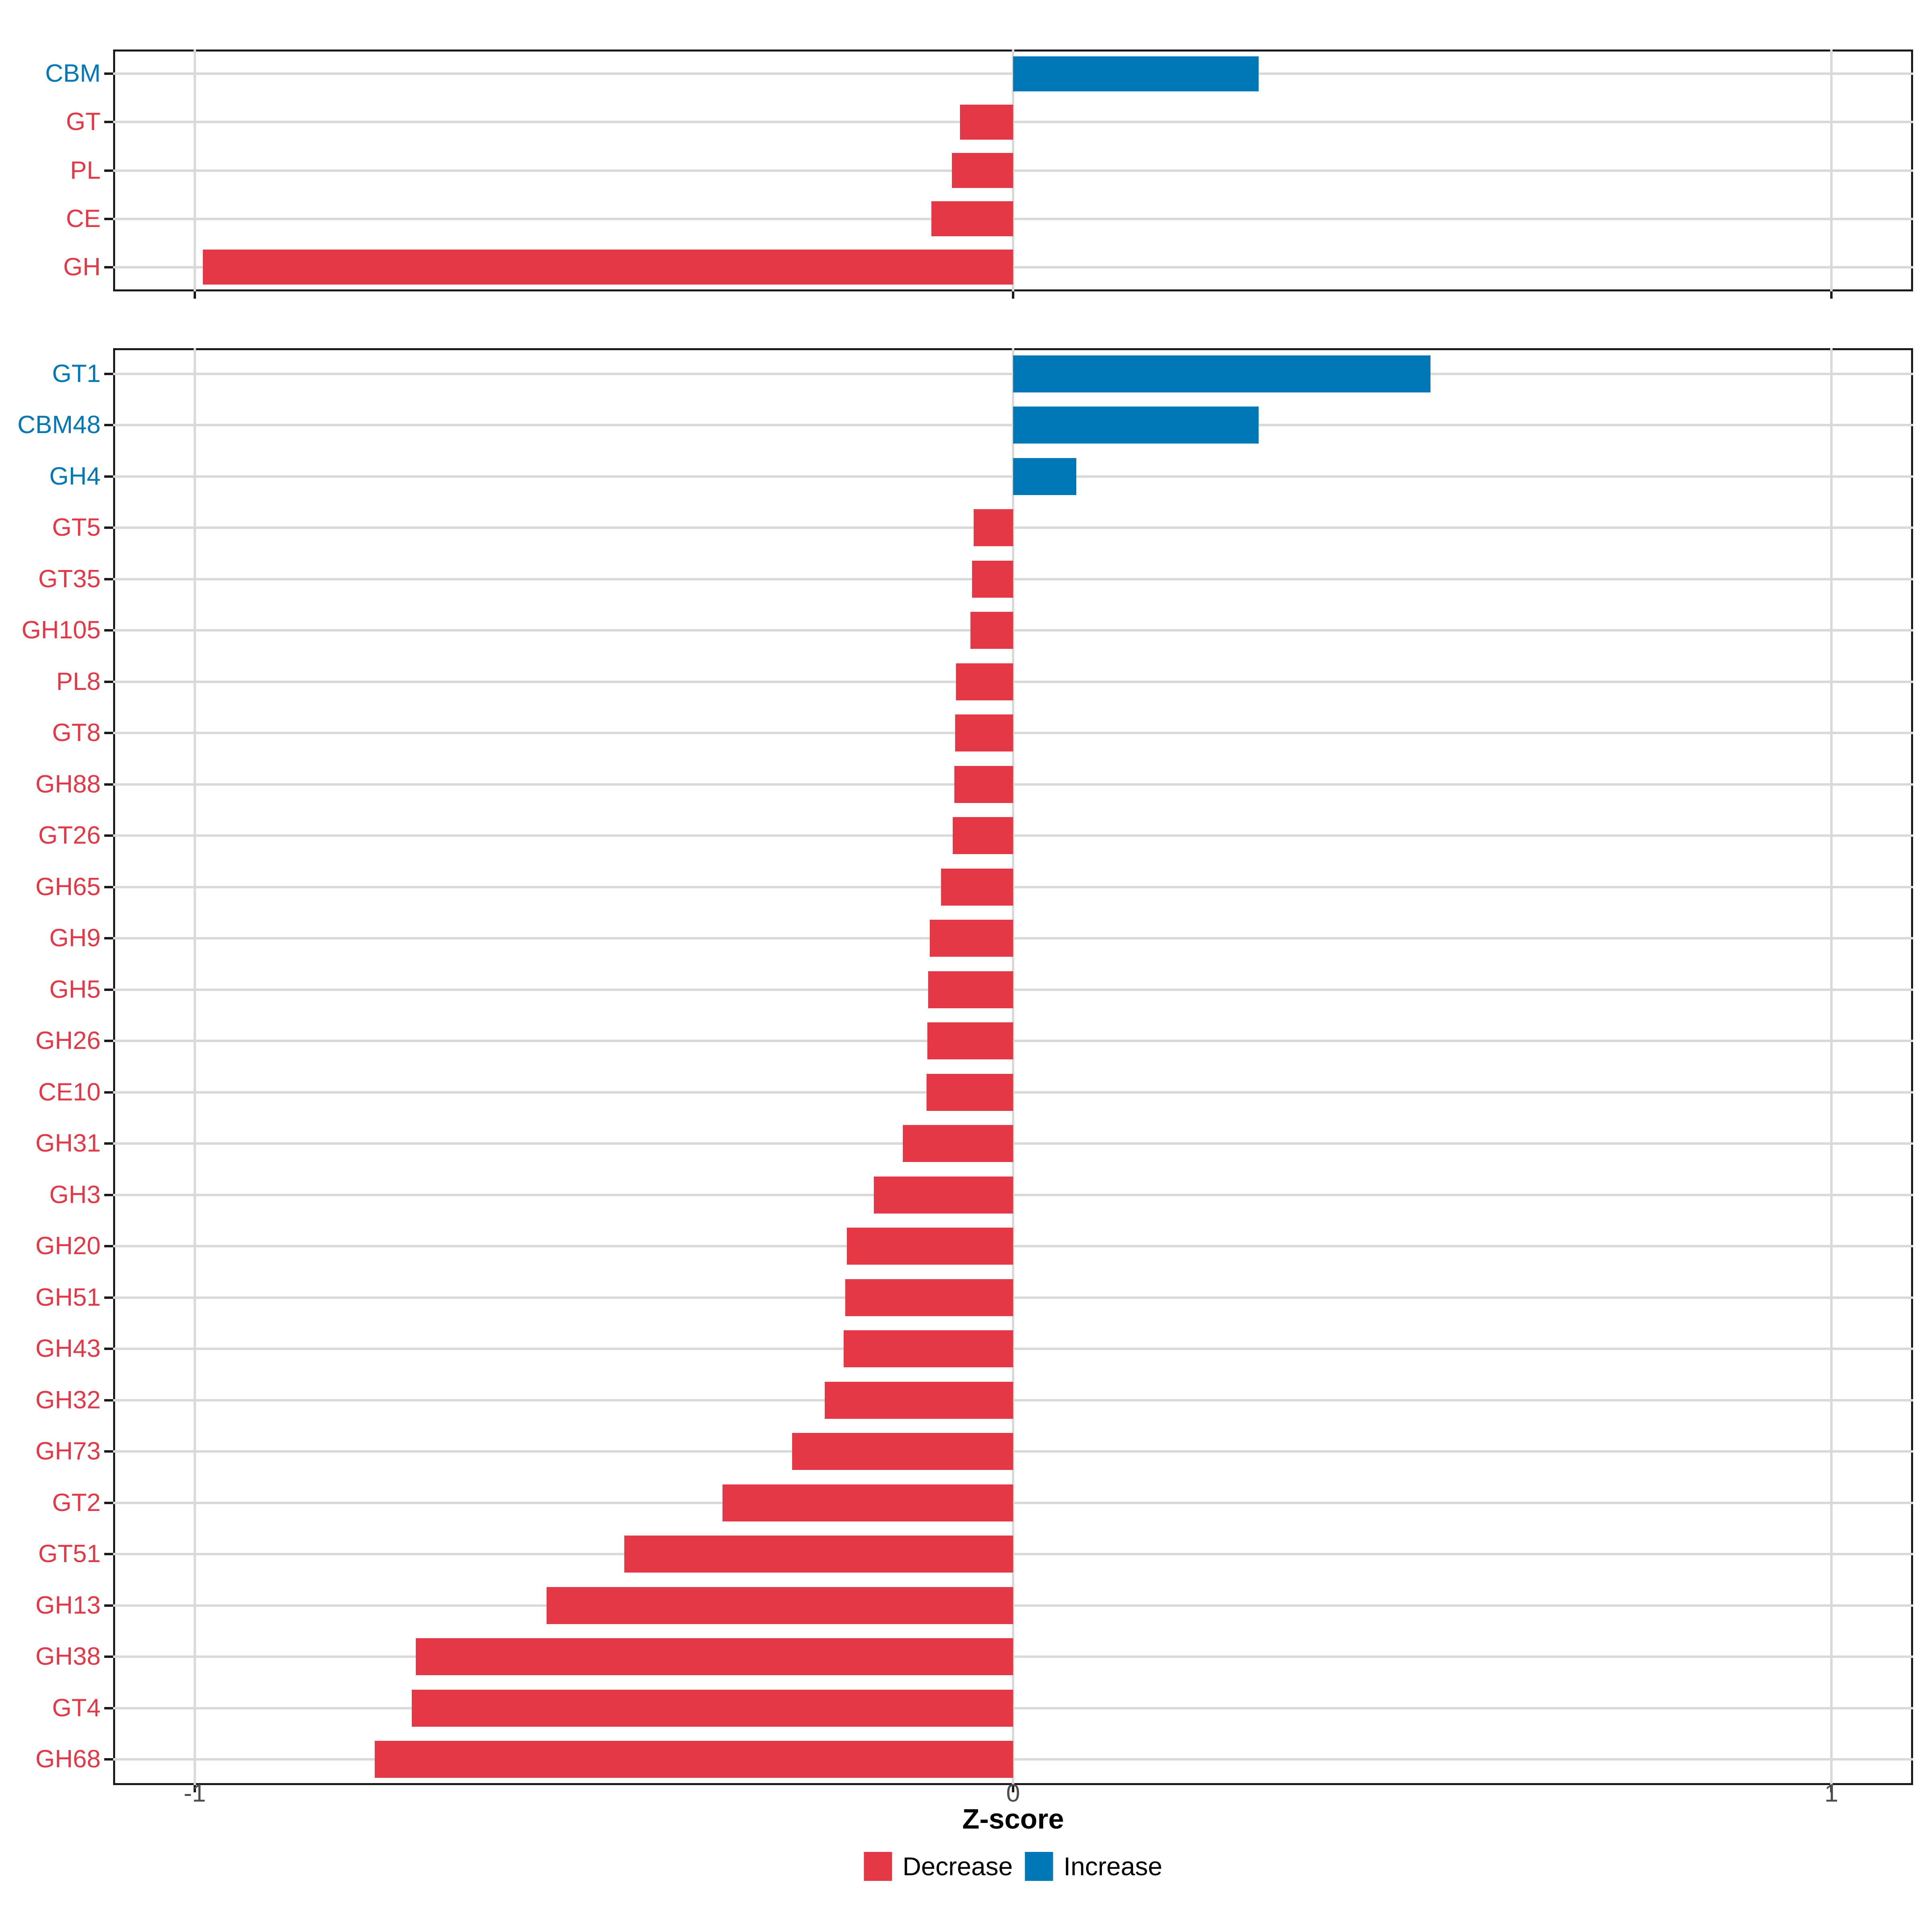 This screenshot has height=1932, width=1932. I want to click on category-label-CBM48: CBM48, so click(59, 425).